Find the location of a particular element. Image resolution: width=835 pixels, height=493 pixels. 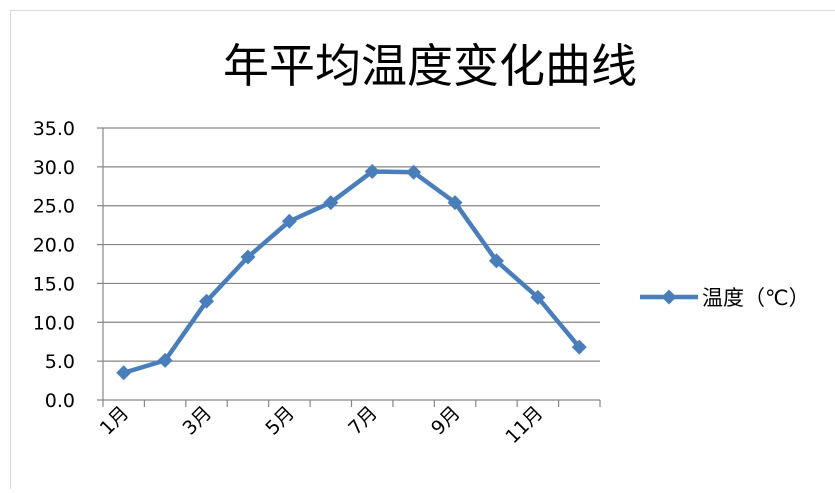

y-tick-label: 15.0 is located at coordinates (54, 284).